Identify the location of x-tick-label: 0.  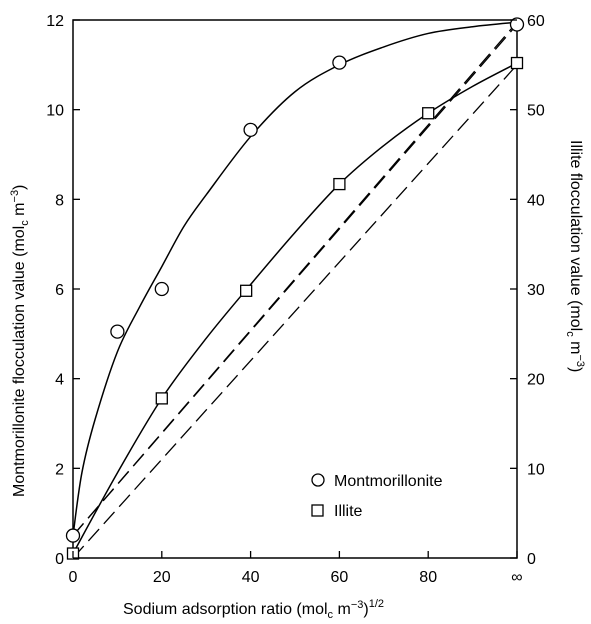
(73, 577).